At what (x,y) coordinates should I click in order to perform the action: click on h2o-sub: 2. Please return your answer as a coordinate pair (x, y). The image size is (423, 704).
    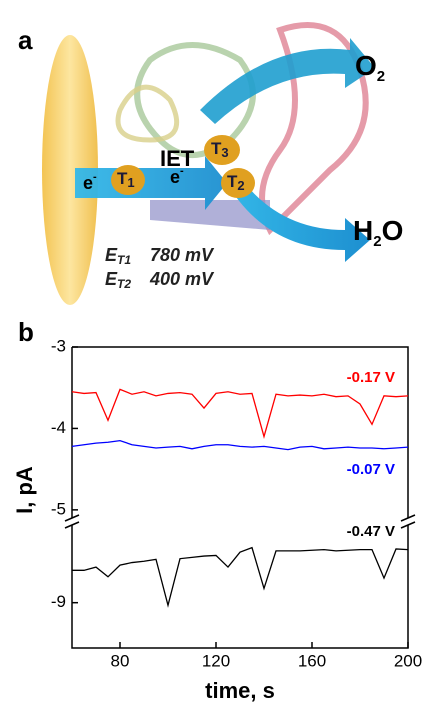
    Looking at the image, I should click on (377, 241).